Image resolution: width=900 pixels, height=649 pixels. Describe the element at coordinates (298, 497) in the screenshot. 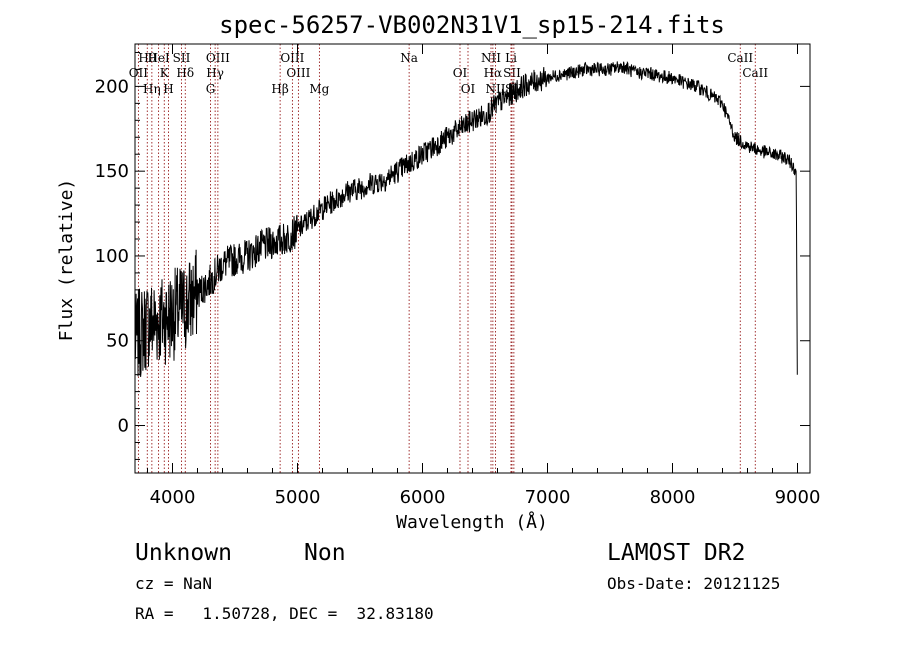

I see `x-tick-label-1: 5000` at that location.